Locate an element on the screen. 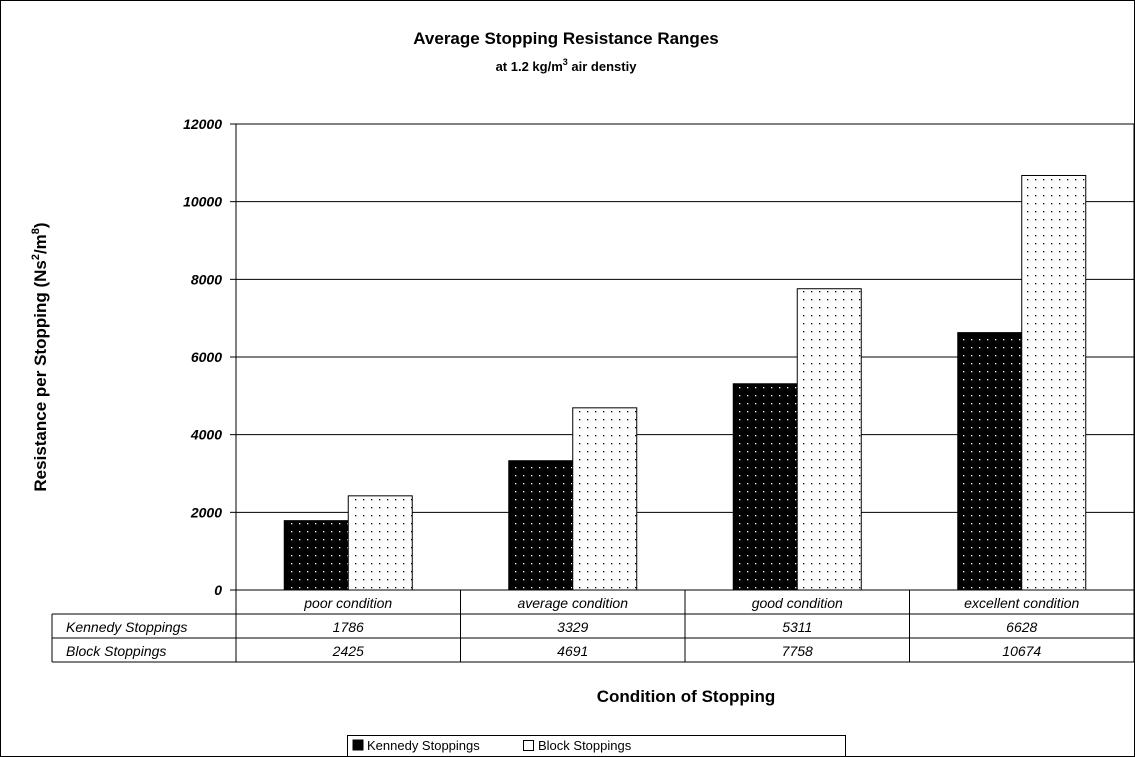 The width and height of the screenshot is (1135, 757). x-category-label: good condition is located at coordinates (797, 603).